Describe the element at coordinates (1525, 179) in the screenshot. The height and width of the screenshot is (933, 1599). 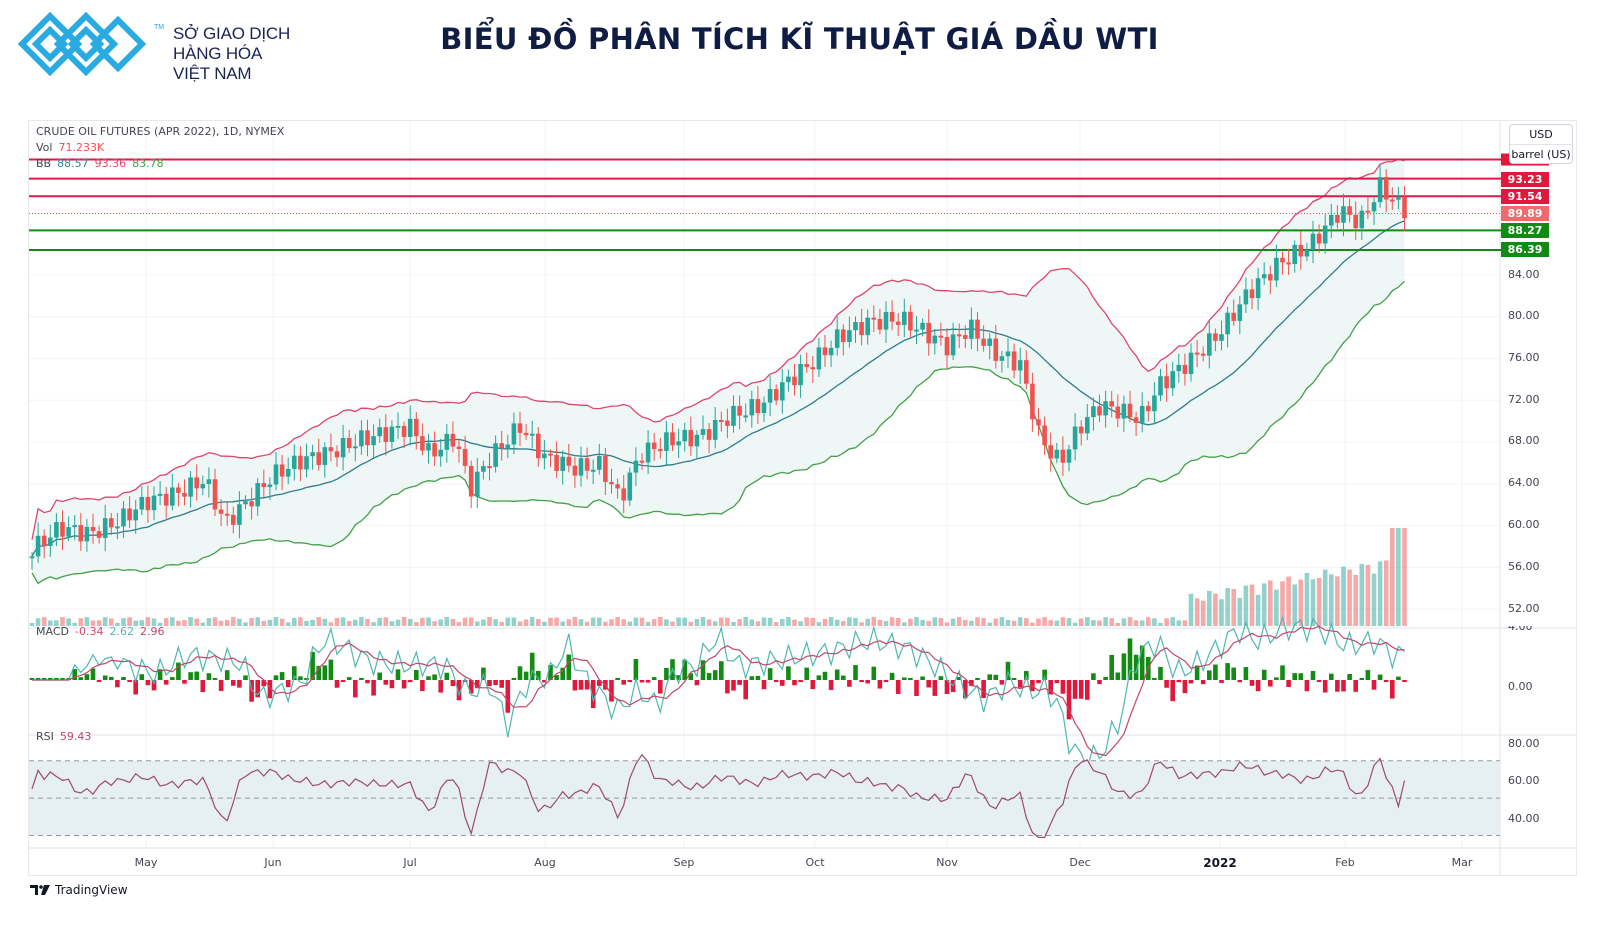
I see `price-tag-resistance-1: 93.23` at that location.